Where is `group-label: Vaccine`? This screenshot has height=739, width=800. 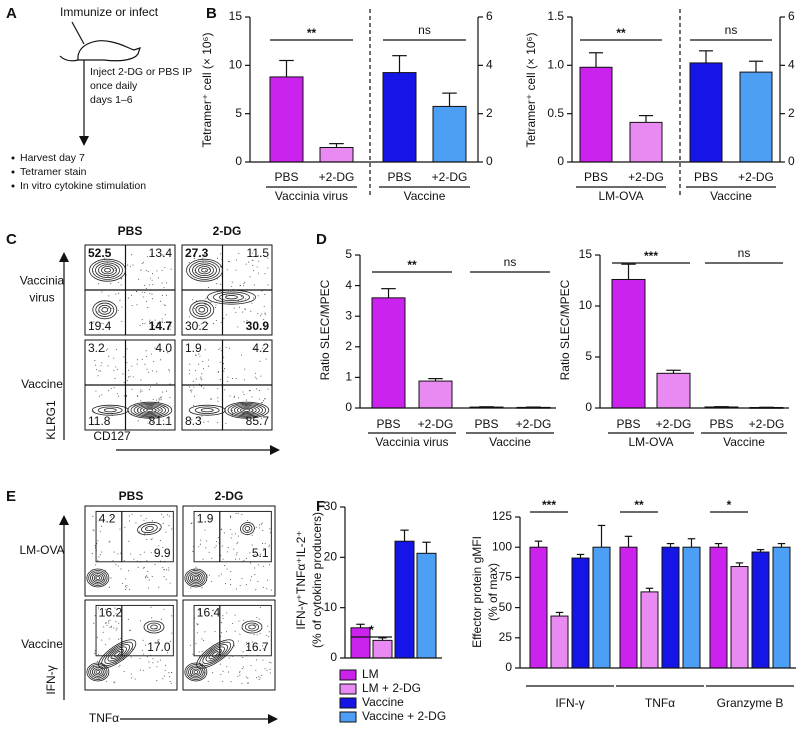
group-label: Vaccine is located at coordinates (731, 196).